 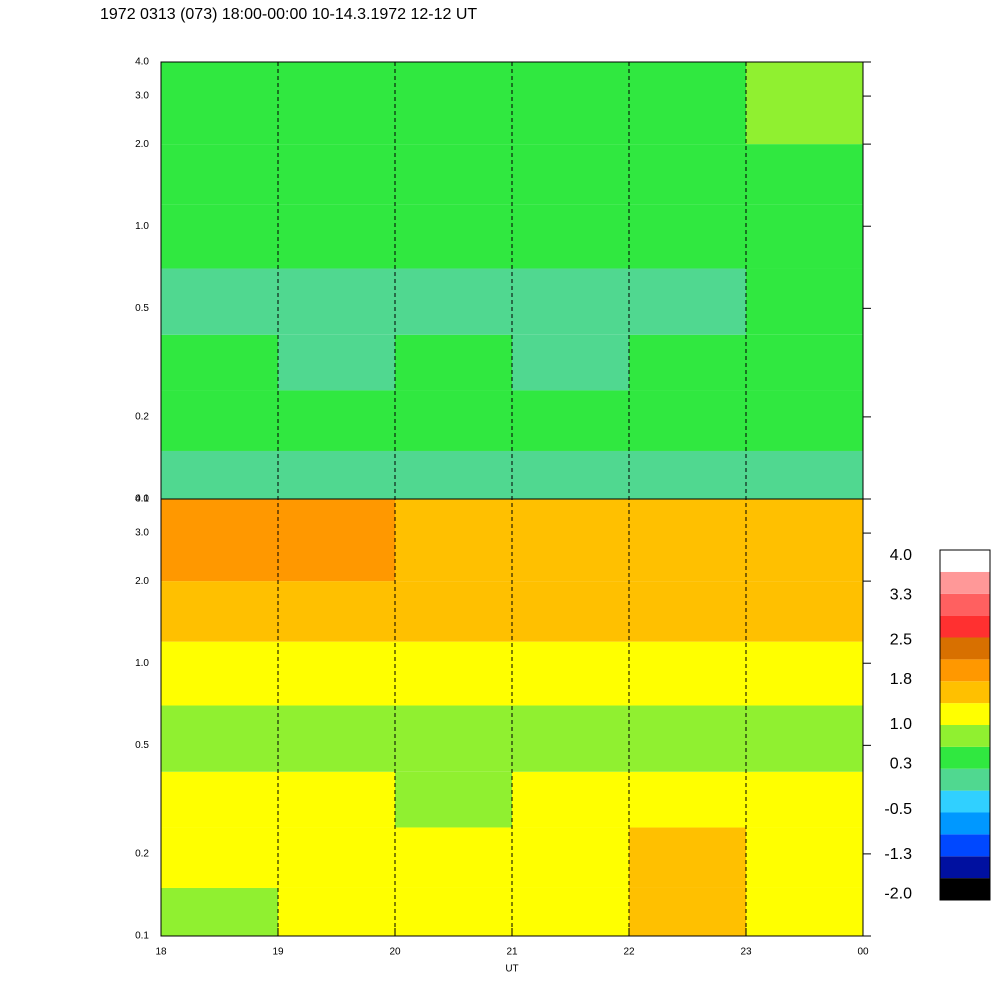 What do you see at coordinates (395, 952) in the screenshot?
I see `x-tick-label: 20` at bounding box center [395, 952].